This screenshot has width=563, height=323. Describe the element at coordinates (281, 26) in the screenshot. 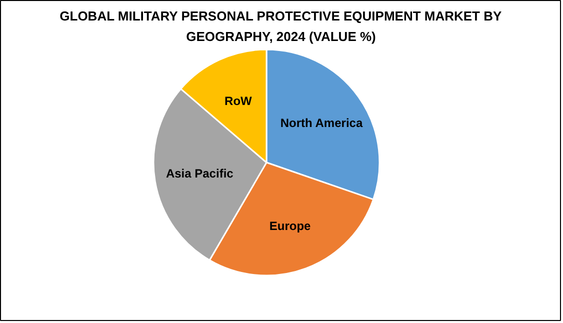

I see `chart-title: GLOBAL MILITARY PERSONAL PROTECTIVE EQUIPMENT MARKET BY GEOGRAPHY, 2024 (VALUE %)` at that location.